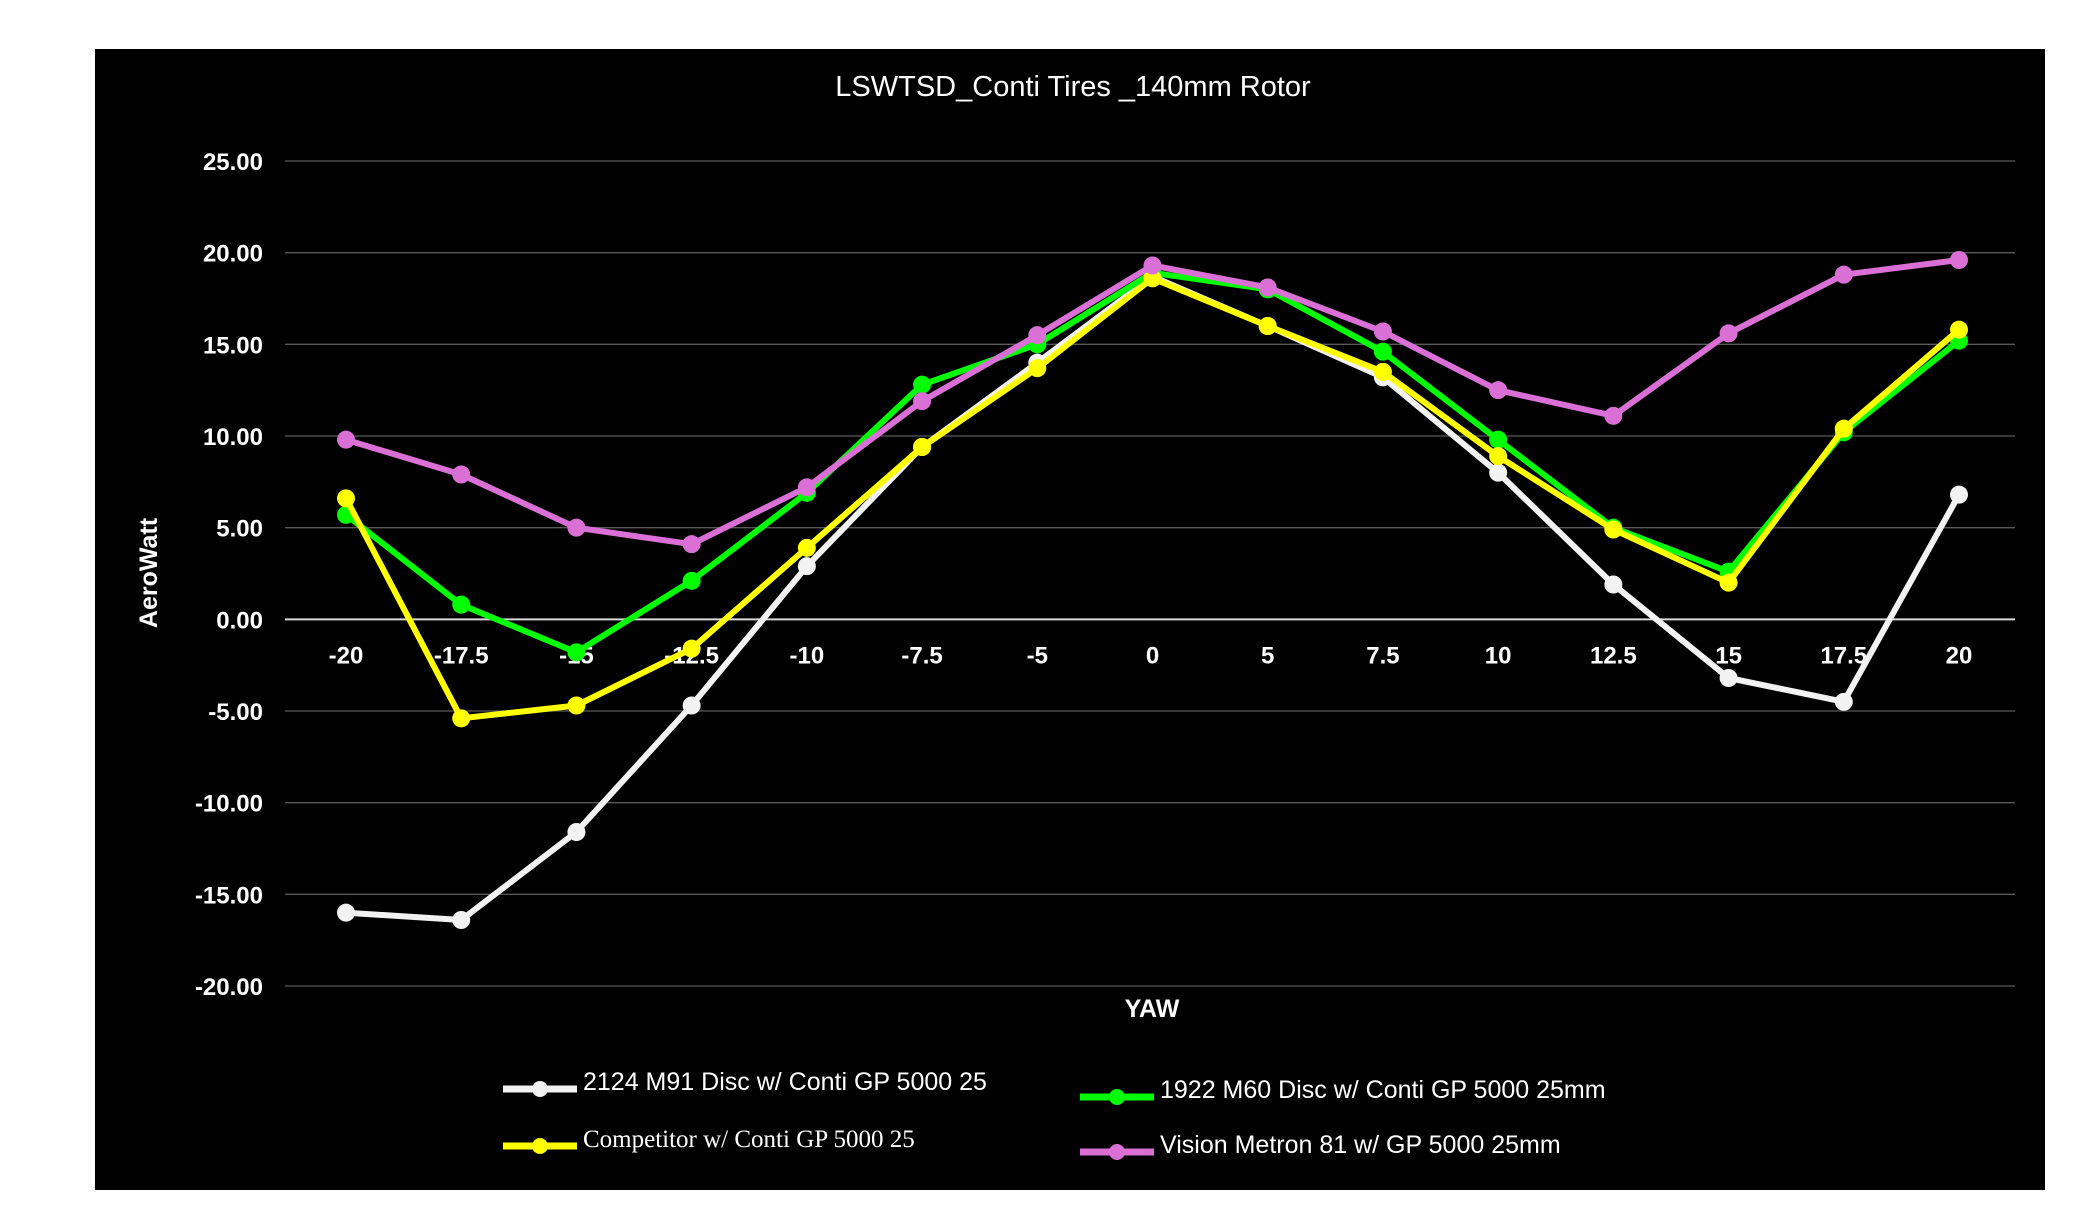 The width and height of the screenshot is (2082, 1228). I want to click on y-tick-label: 5.00, so click(239, 529).